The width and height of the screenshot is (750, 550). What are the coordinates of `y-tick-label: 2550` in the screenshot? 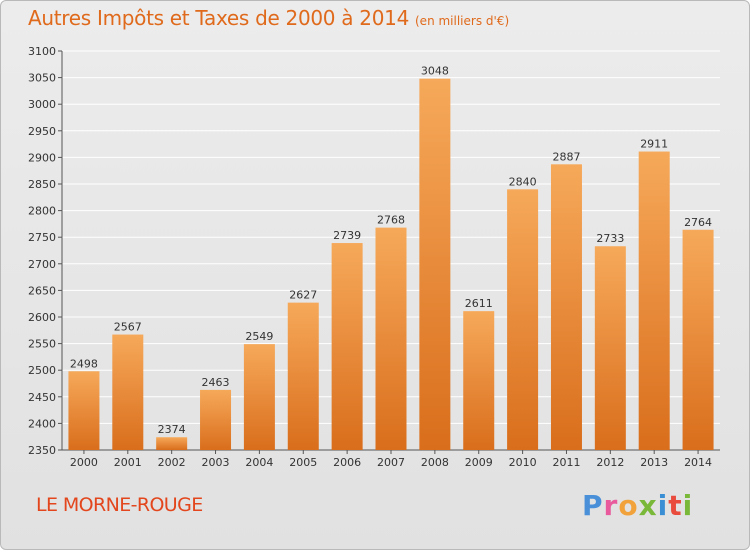 It's located at (42, 344).